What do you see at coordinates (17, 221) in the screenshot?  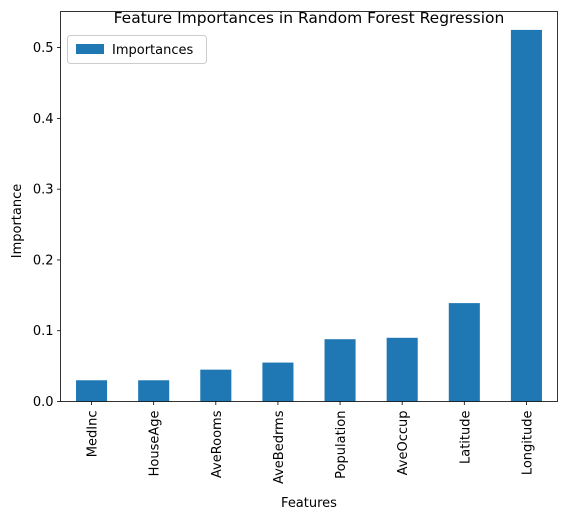 I see `y-axis-label: Importance` at bounding box center [17, 221].